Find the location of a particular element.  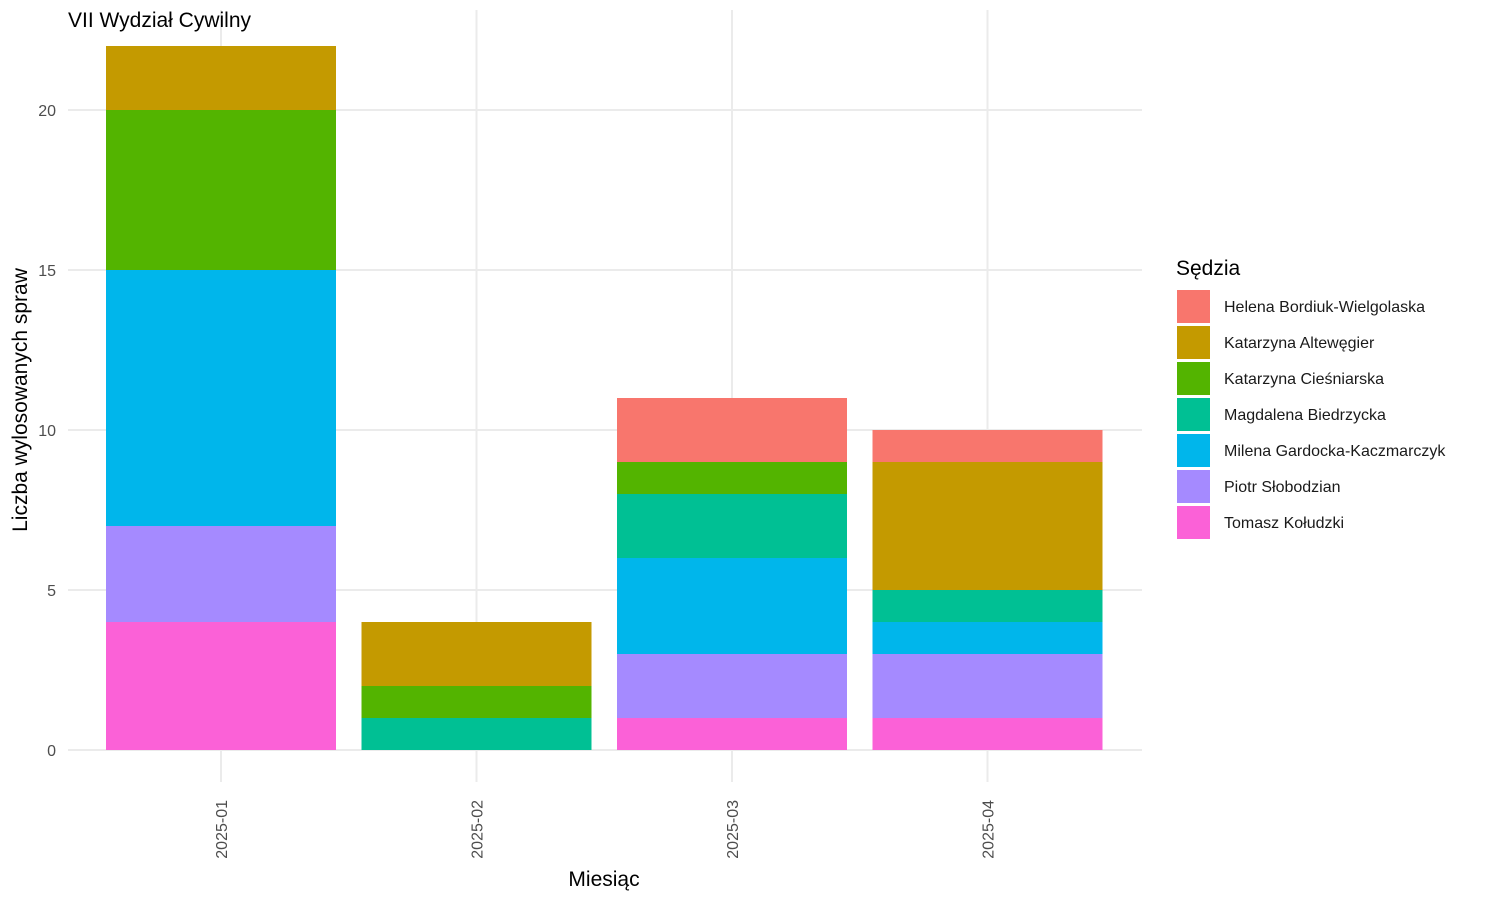

x-tick-label: 2025-03 is located at coordinates (733, 829).